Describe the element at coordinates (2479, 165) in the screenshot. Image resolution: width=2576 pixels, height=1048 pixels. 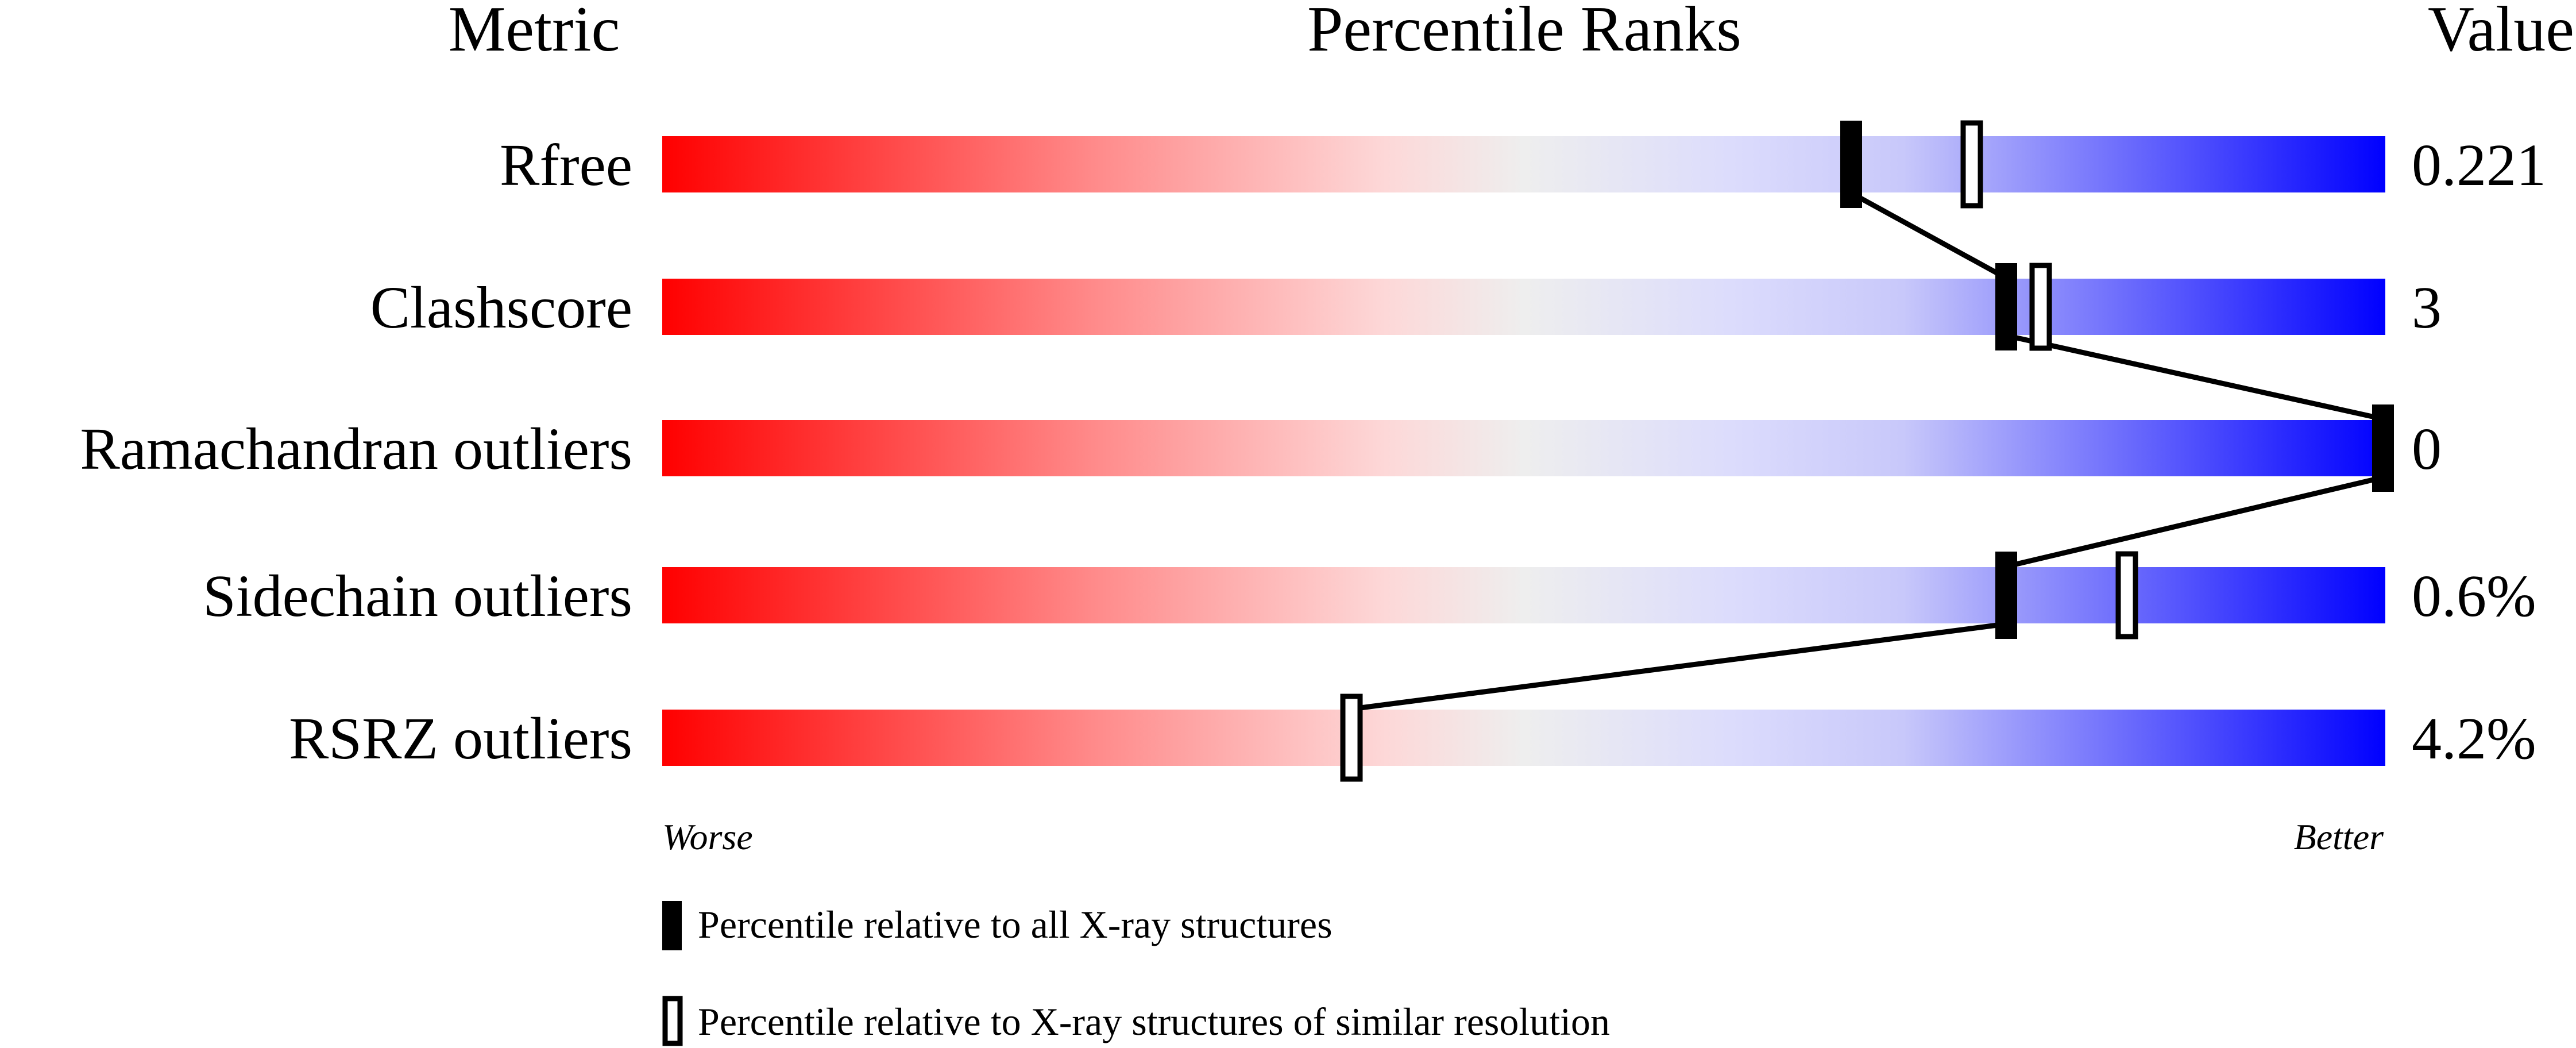
I see `metric-value: 0.221` at that location.